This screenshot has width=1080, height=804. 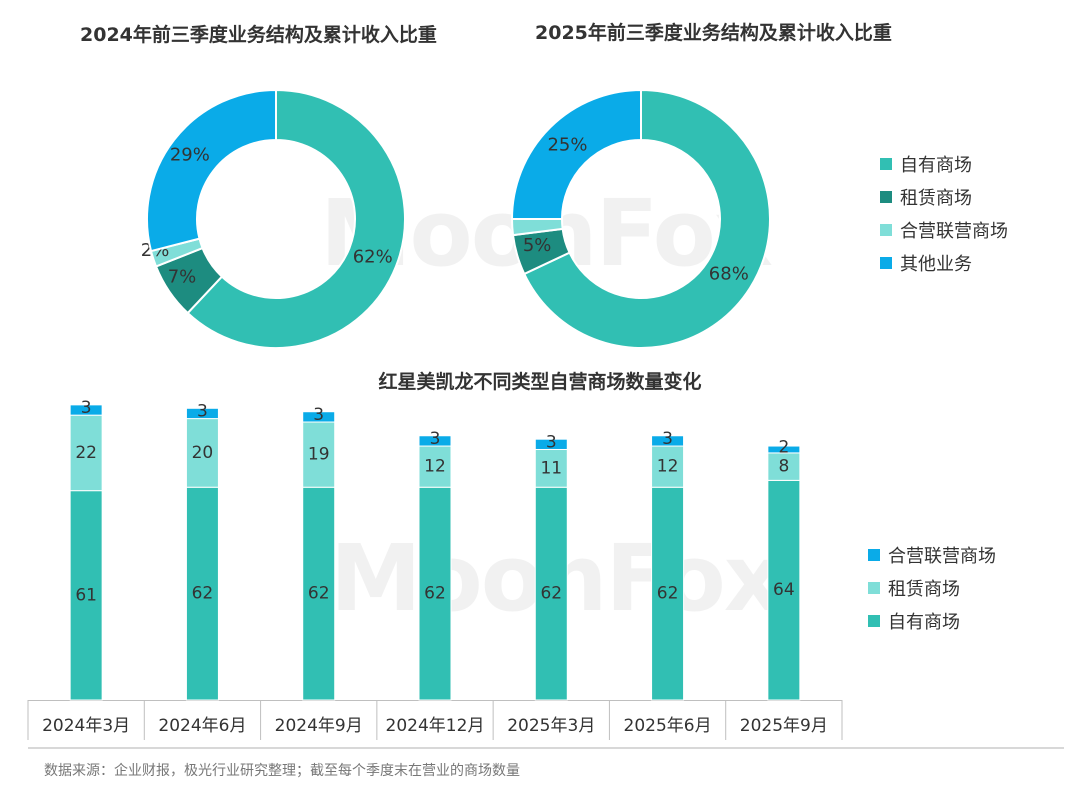 What do you see at coordinates (537, 245) in the screenshot?
I see `donut-1-label-1: 5%` at bounding box center [537, 245].